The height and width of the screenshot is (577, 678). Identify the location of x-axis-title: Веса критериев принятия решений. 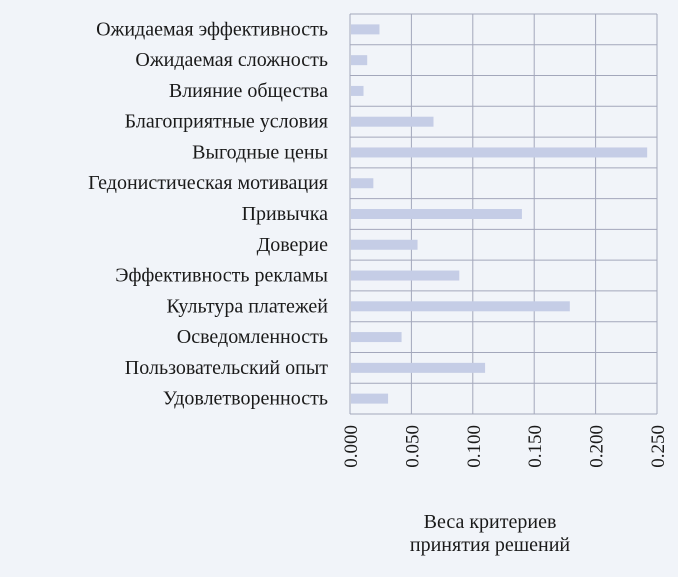
(490, 534).